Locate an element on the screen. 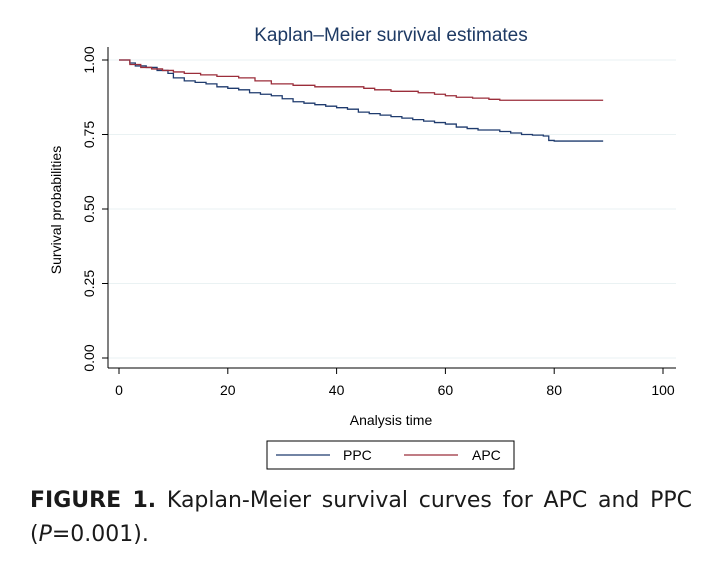  y-tick-label-3: 0.75 is located at coordinates (89, 134).